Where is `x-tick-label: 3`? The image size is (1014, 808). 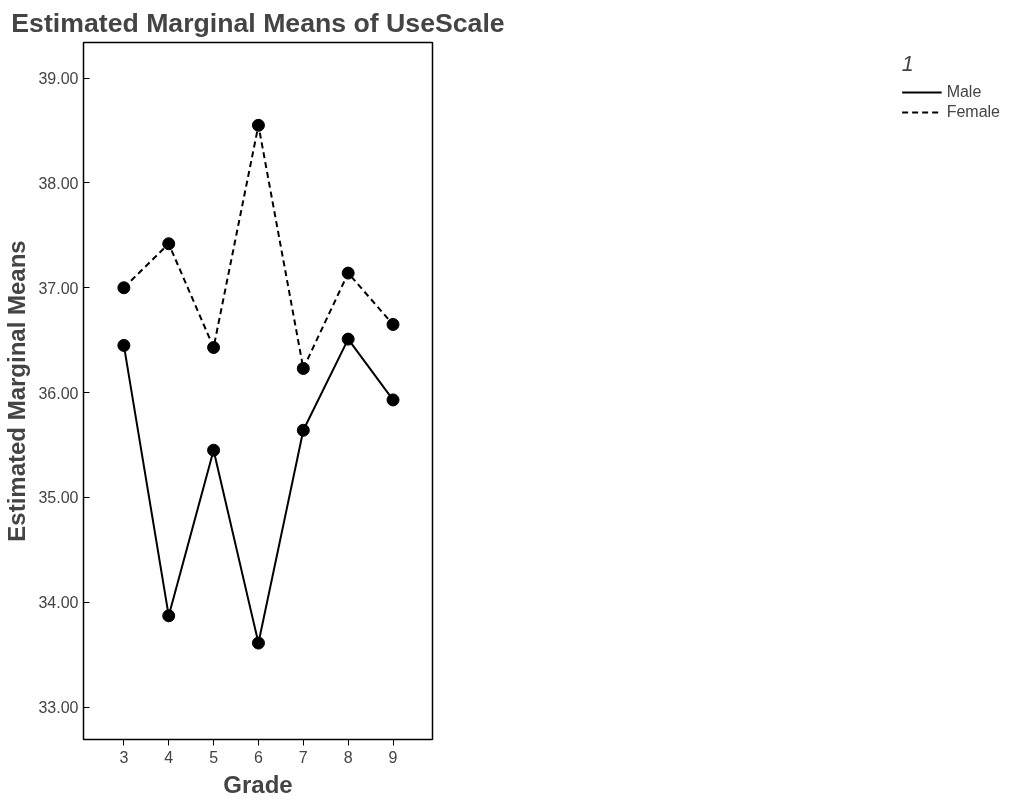 x-tick-label: 3 is located at coordinates (124, 757).